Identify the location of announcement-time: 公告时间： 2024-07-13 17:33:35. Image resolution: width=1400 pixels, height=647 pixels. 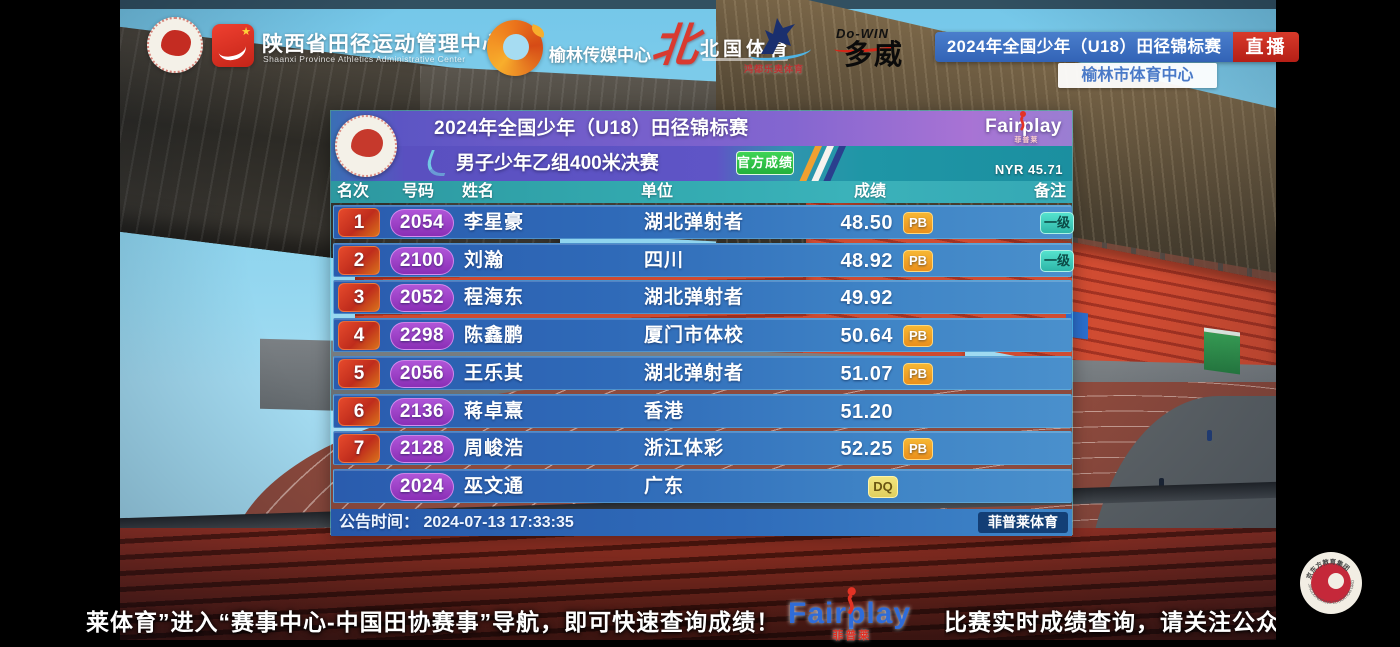
(456, 522).